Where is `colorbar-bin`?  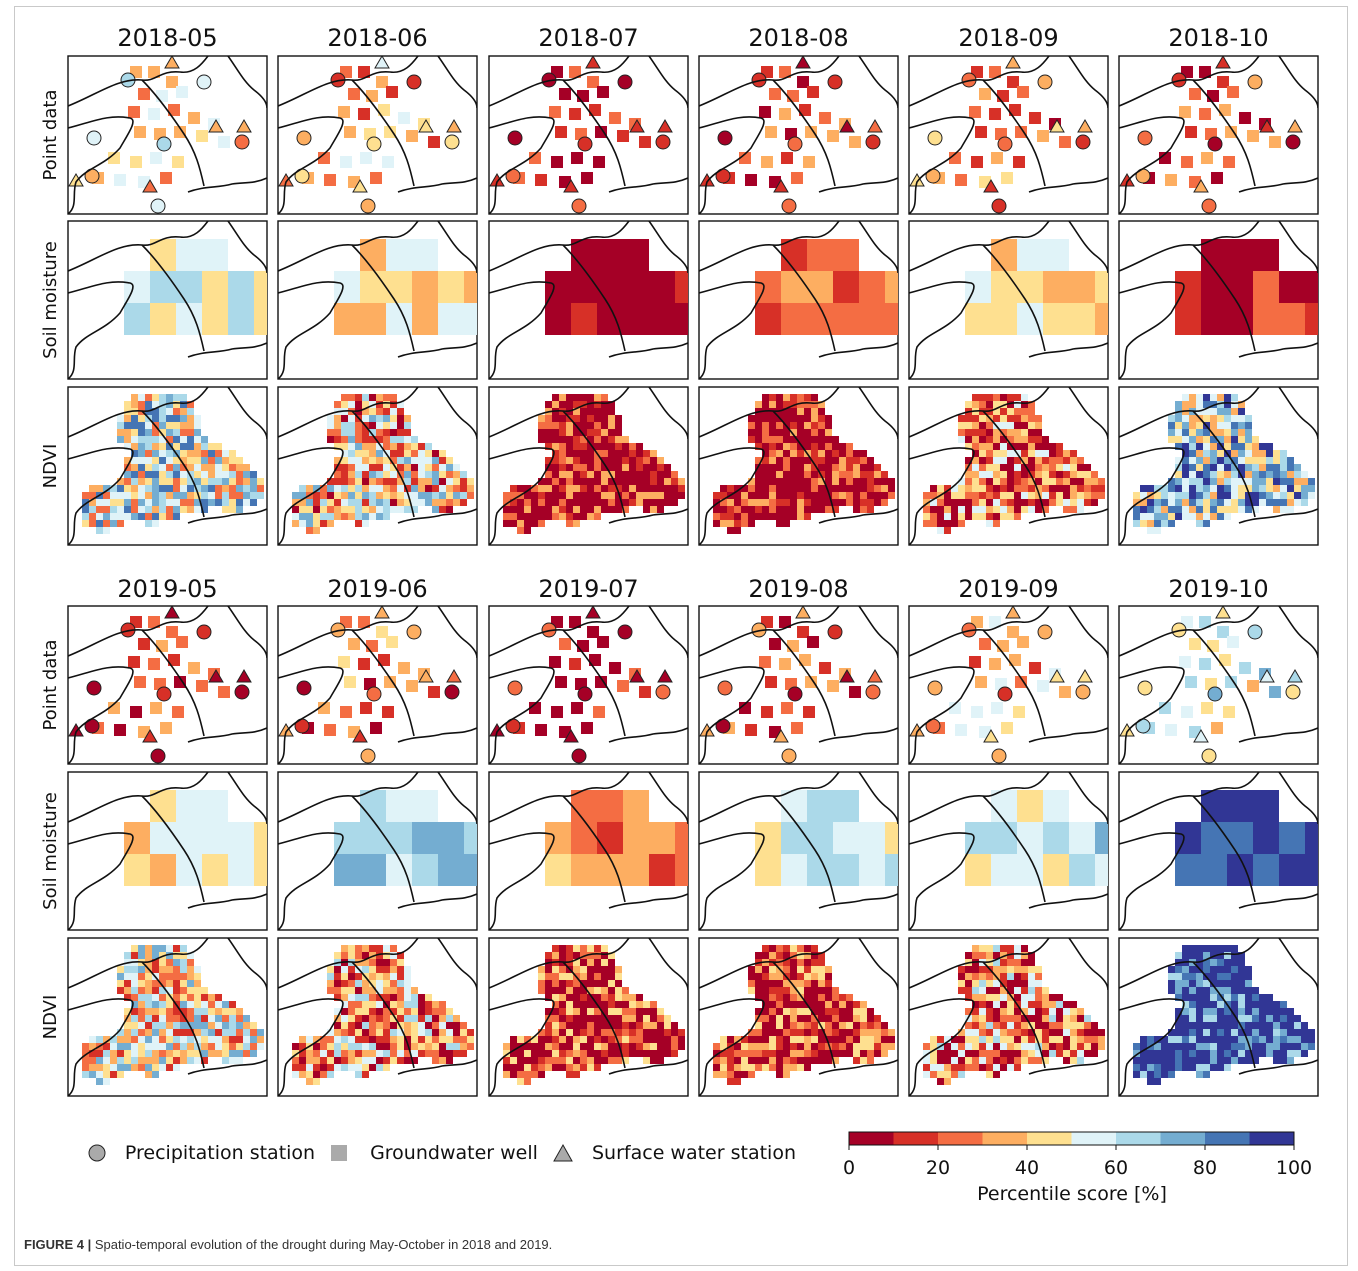
colorbar-bin is located at coordinates (1049, 1138).